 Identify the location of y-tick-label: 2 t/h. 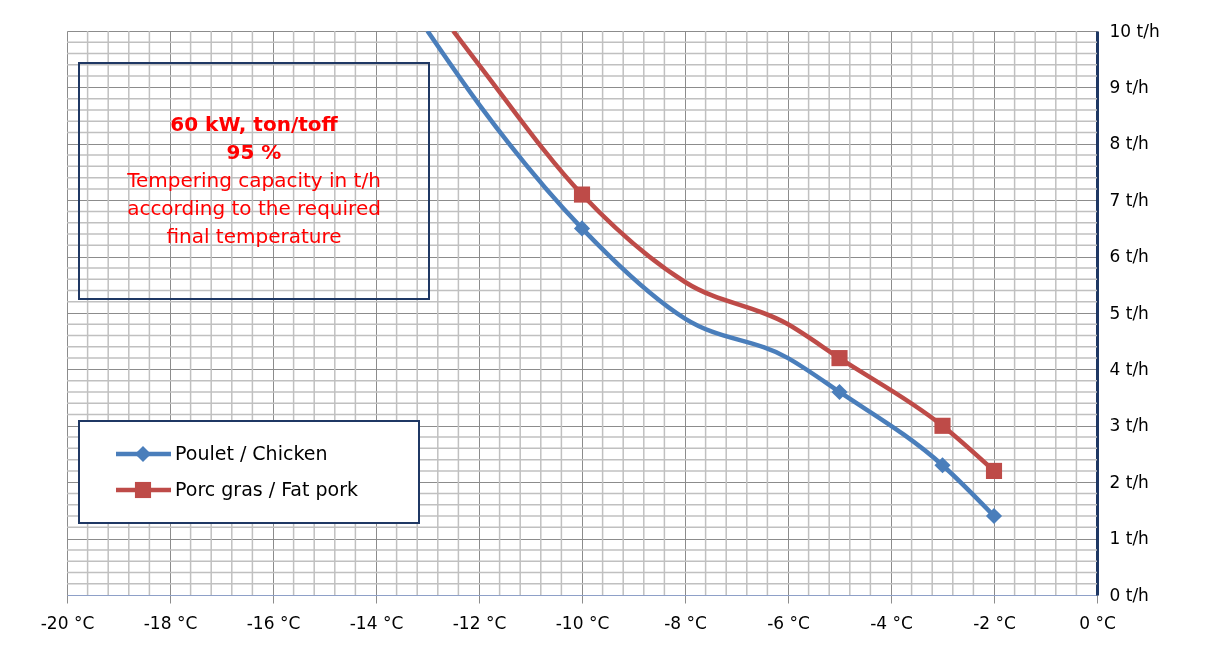
(1129, 481).